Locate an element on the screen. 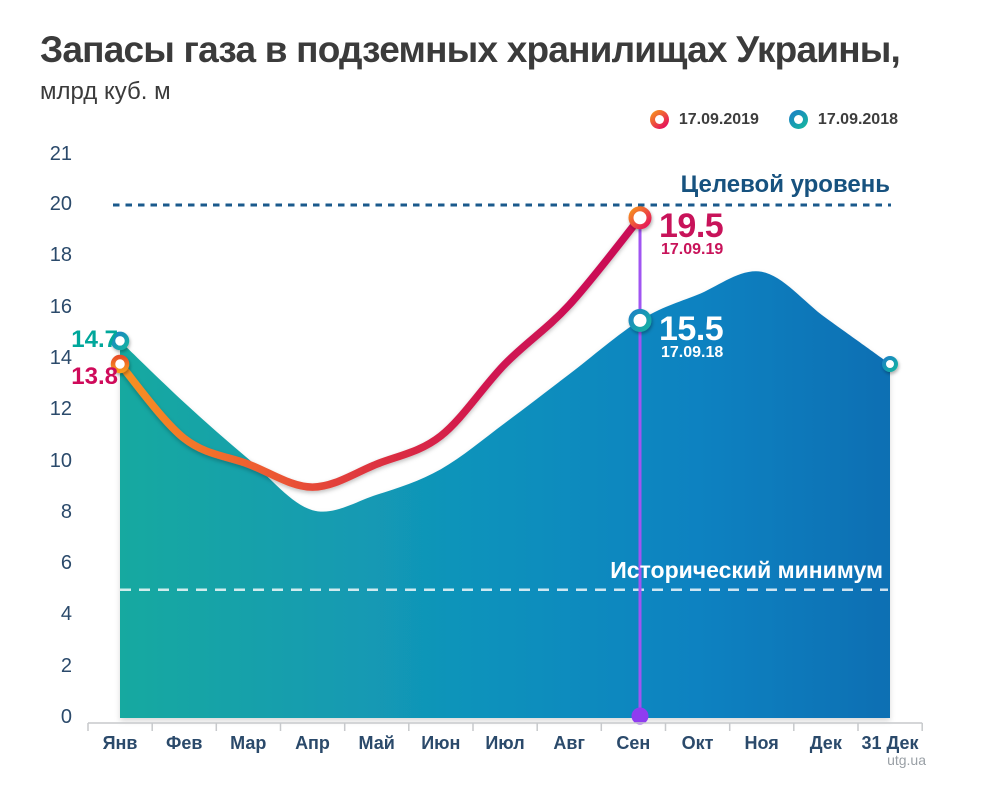 This screenshot has width=1000, height=785. y-tick-label: 21 is located at coordinates (60, 154).